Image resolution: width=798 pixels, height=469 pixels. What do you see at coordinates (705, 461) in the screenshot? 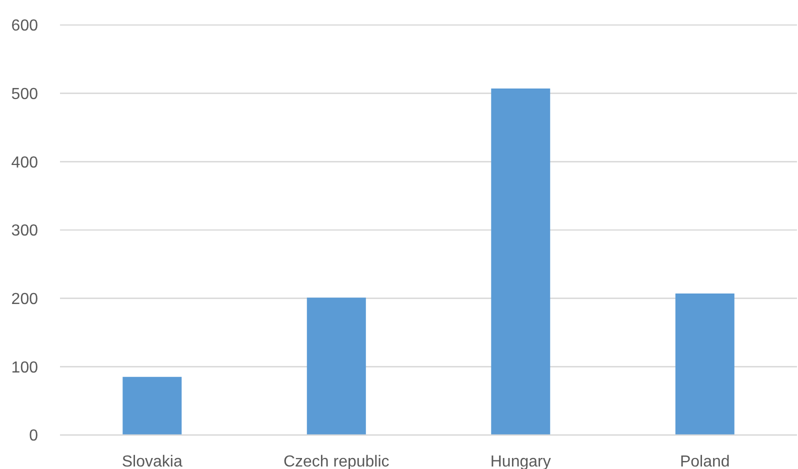
I see `x-tick-label: Poland` at bounding box center [705, 461].